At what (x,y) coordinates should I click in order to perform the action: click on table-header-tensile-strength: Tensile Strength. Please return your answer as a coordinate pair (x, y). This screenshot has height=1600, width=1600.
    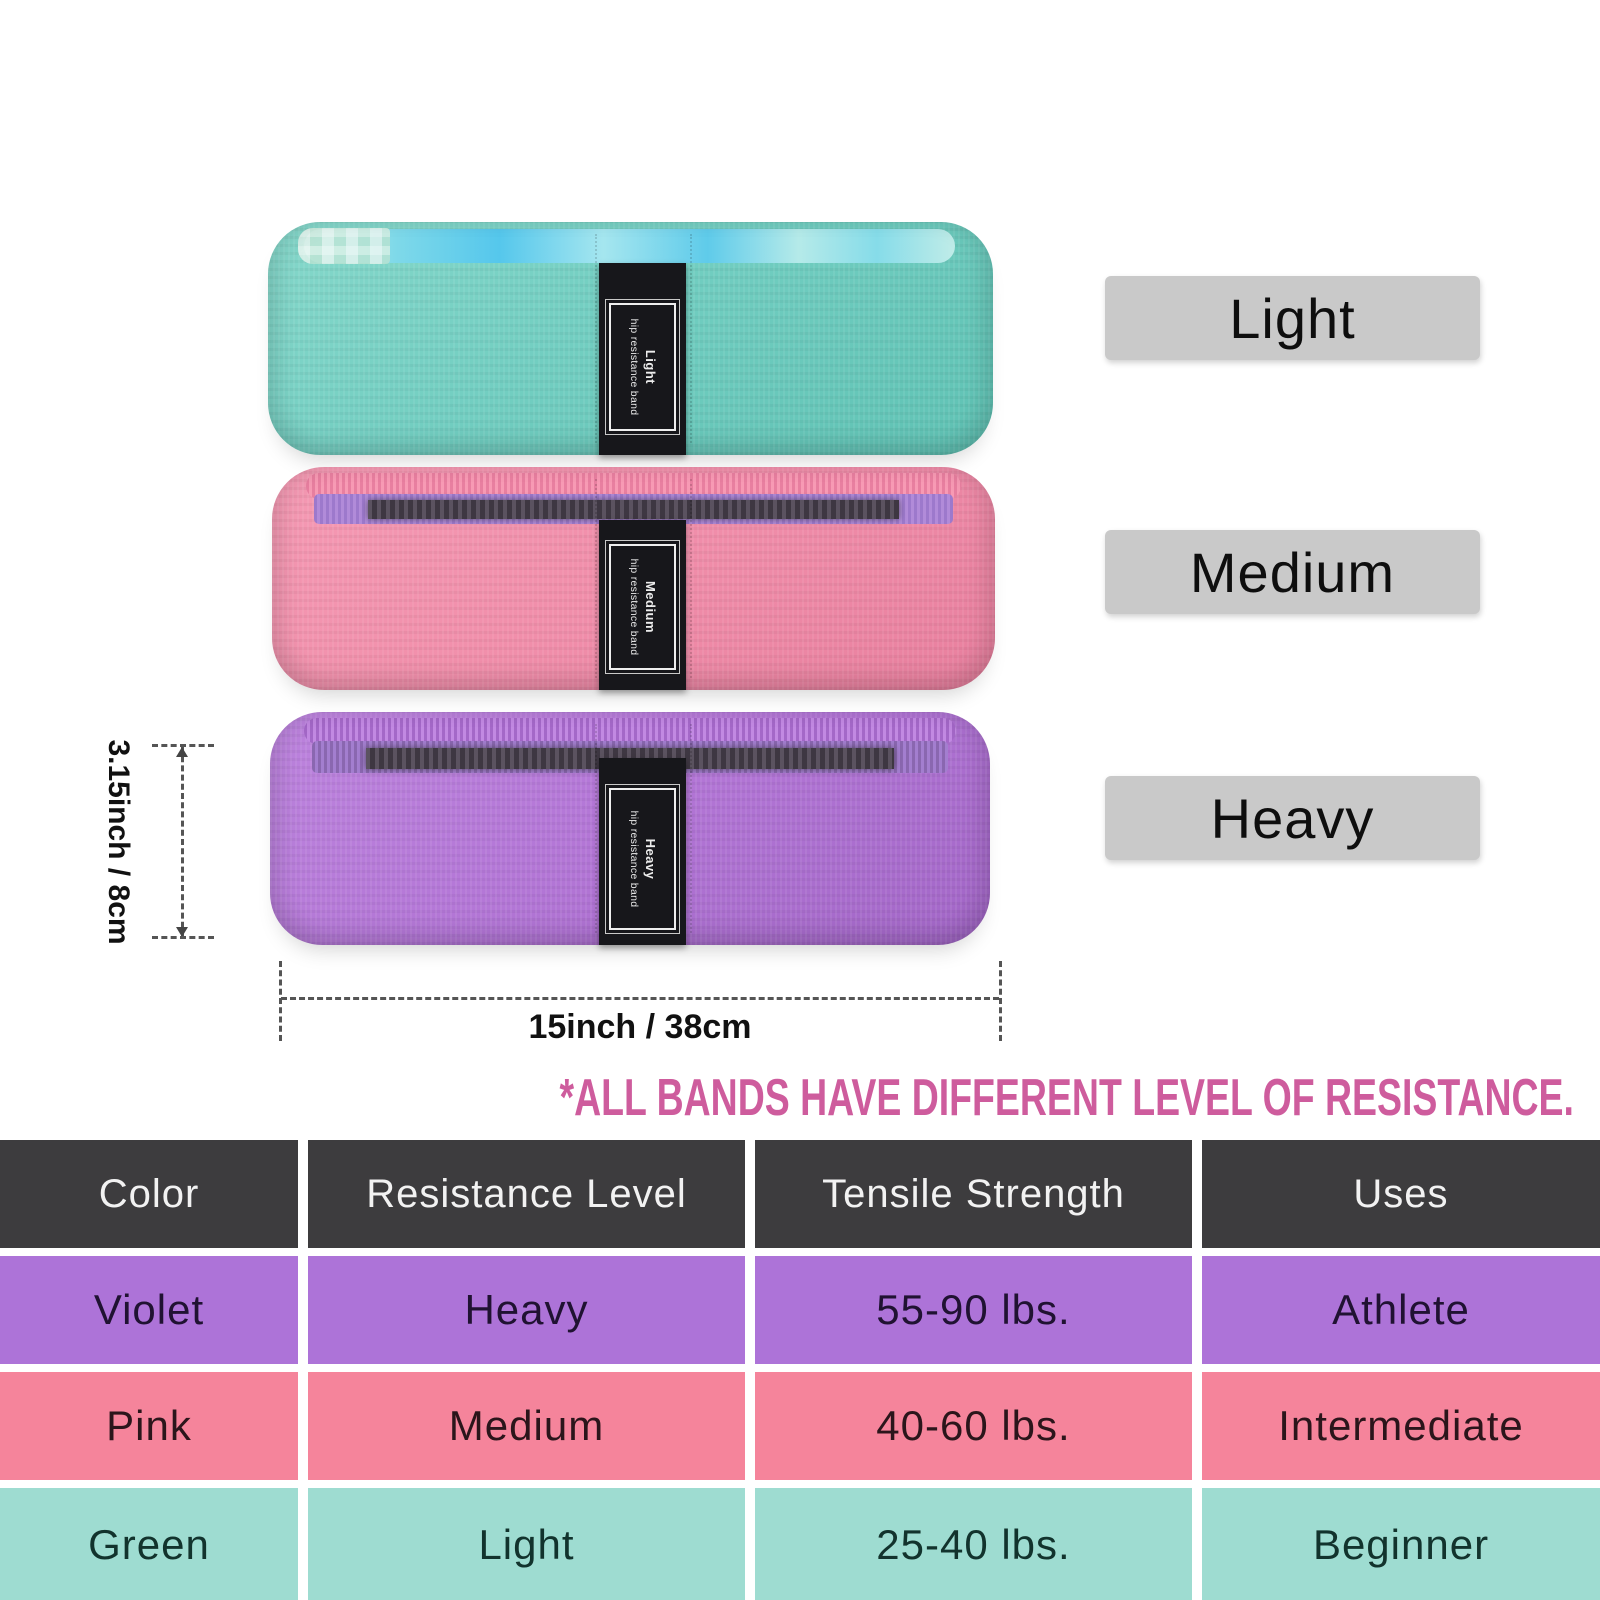
    Looking at the image, I should click on (973, 1194).